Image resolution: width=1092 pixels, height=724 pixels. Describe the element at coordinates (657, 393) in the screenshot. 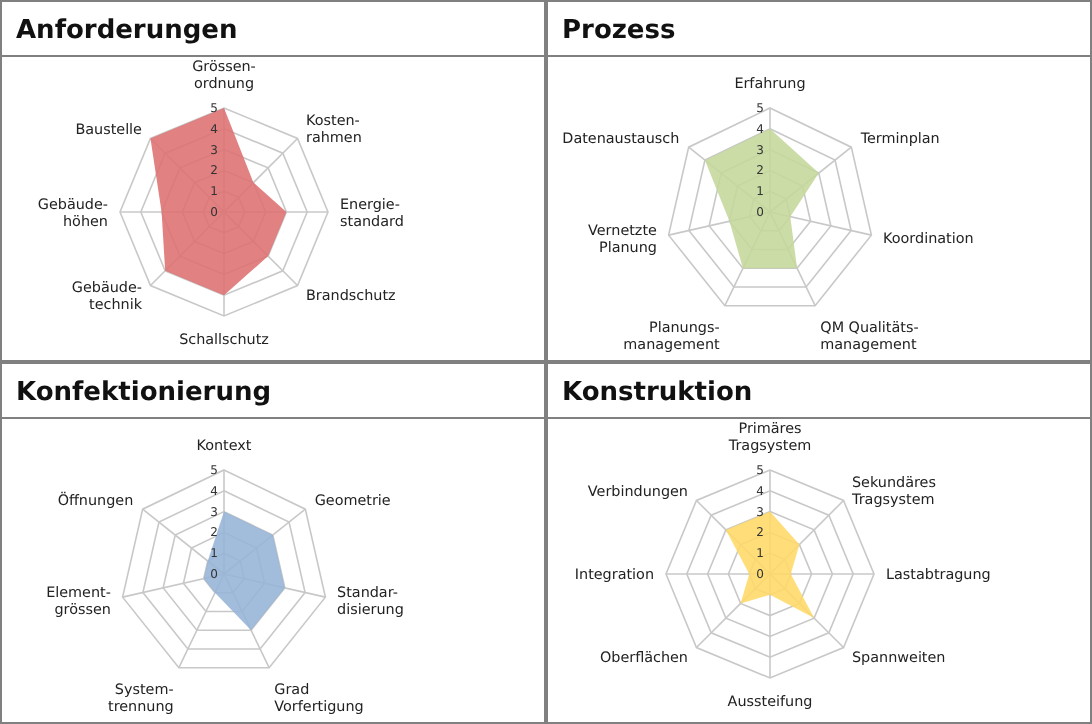

I see `chart-title: Konstruktion` at that location.